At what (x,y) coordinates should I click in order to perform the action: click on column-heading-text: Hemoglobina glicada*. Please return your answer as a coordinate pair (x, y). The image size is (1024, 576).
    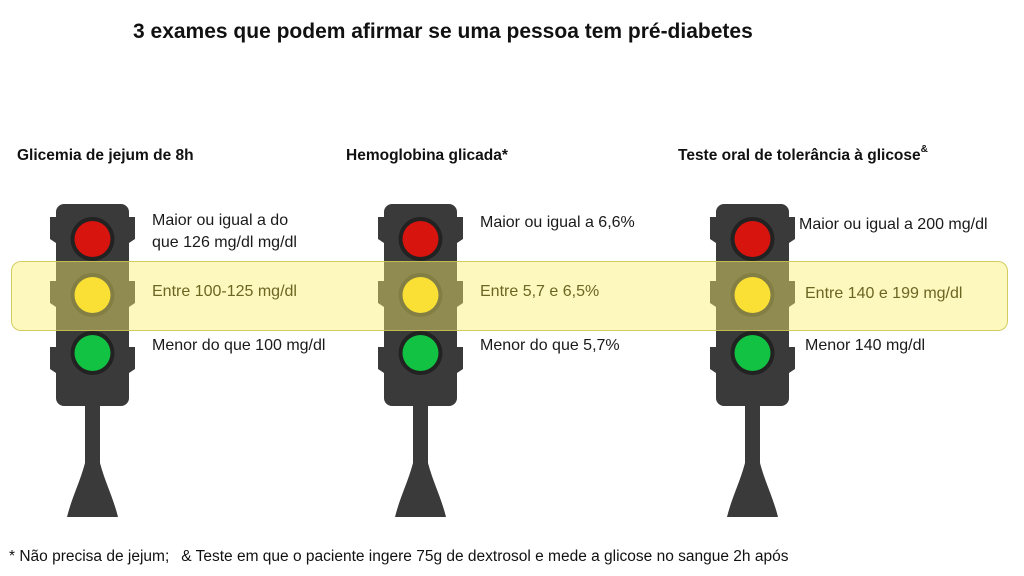
    Looking at the image, I should click on (427, 155).